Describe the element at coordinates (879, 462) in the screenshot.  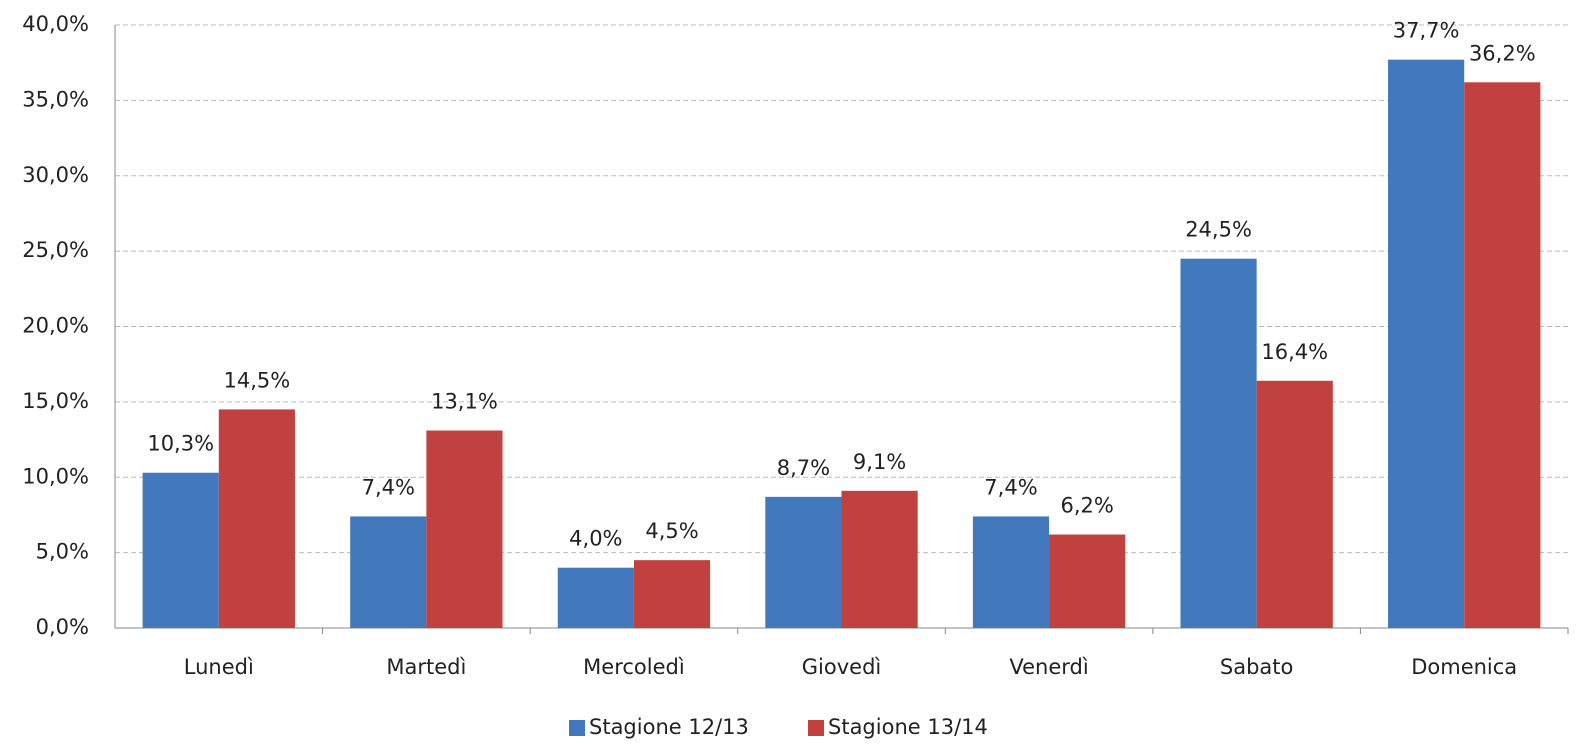
I see `data-label: 9,1%` at that location.